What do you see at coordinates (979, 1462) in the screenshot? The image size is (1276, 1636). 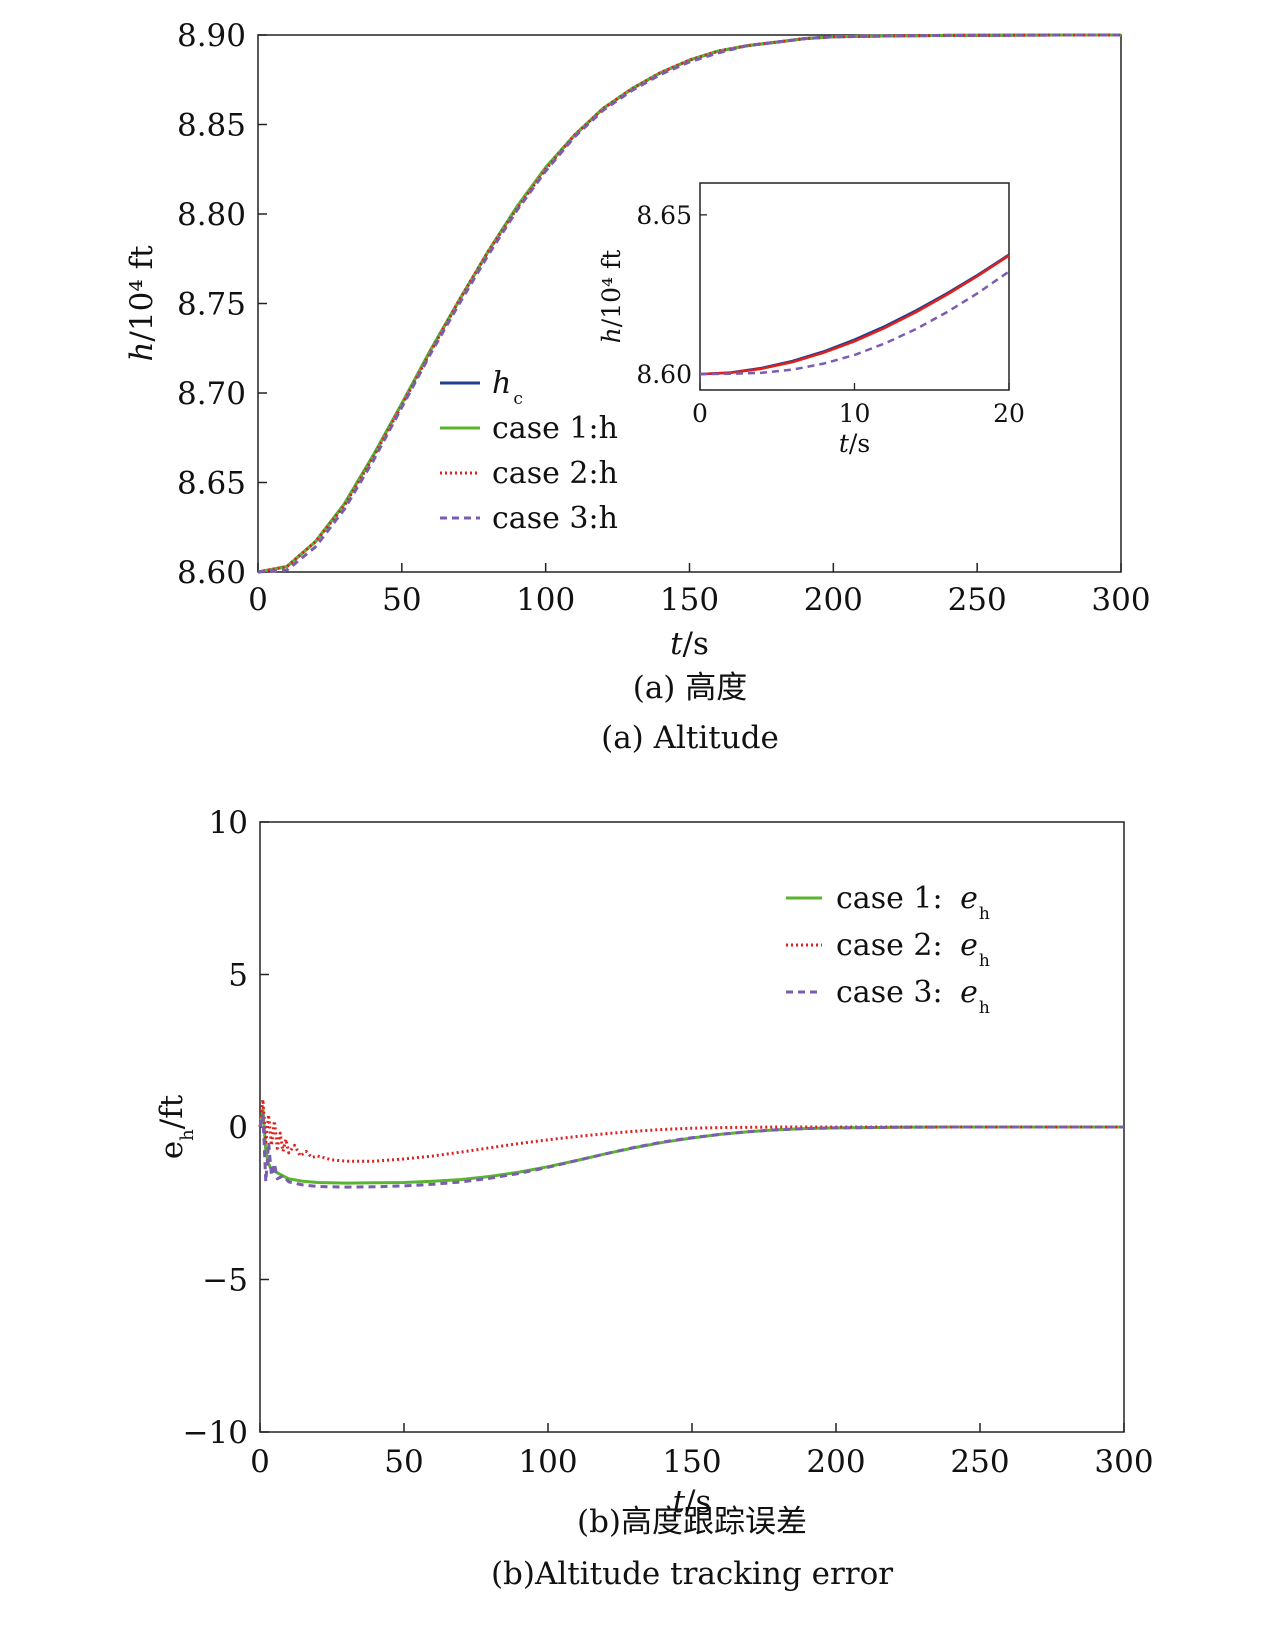 I see `plot-b-xtick-label: 250` at bounding box center [979, 1462].